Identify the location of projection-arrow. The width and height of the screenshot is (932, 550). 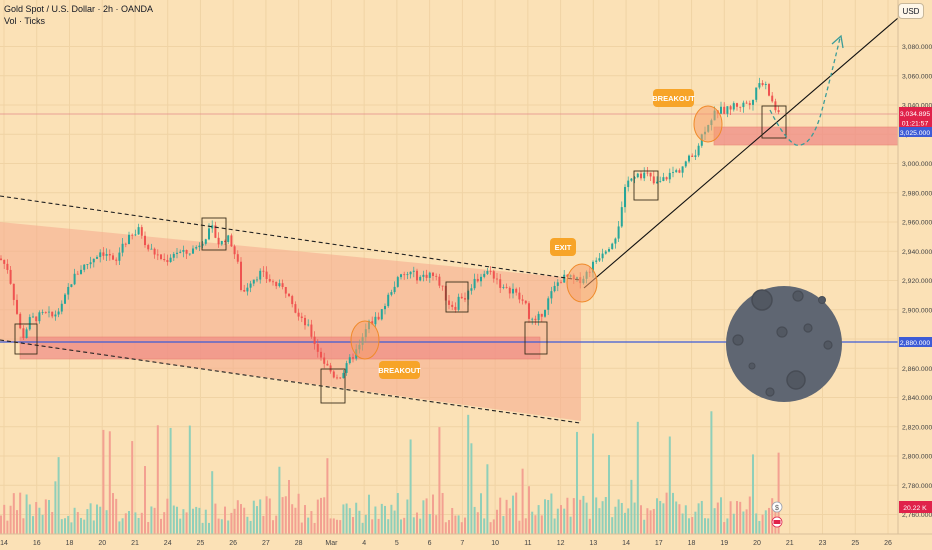
(805, 91).